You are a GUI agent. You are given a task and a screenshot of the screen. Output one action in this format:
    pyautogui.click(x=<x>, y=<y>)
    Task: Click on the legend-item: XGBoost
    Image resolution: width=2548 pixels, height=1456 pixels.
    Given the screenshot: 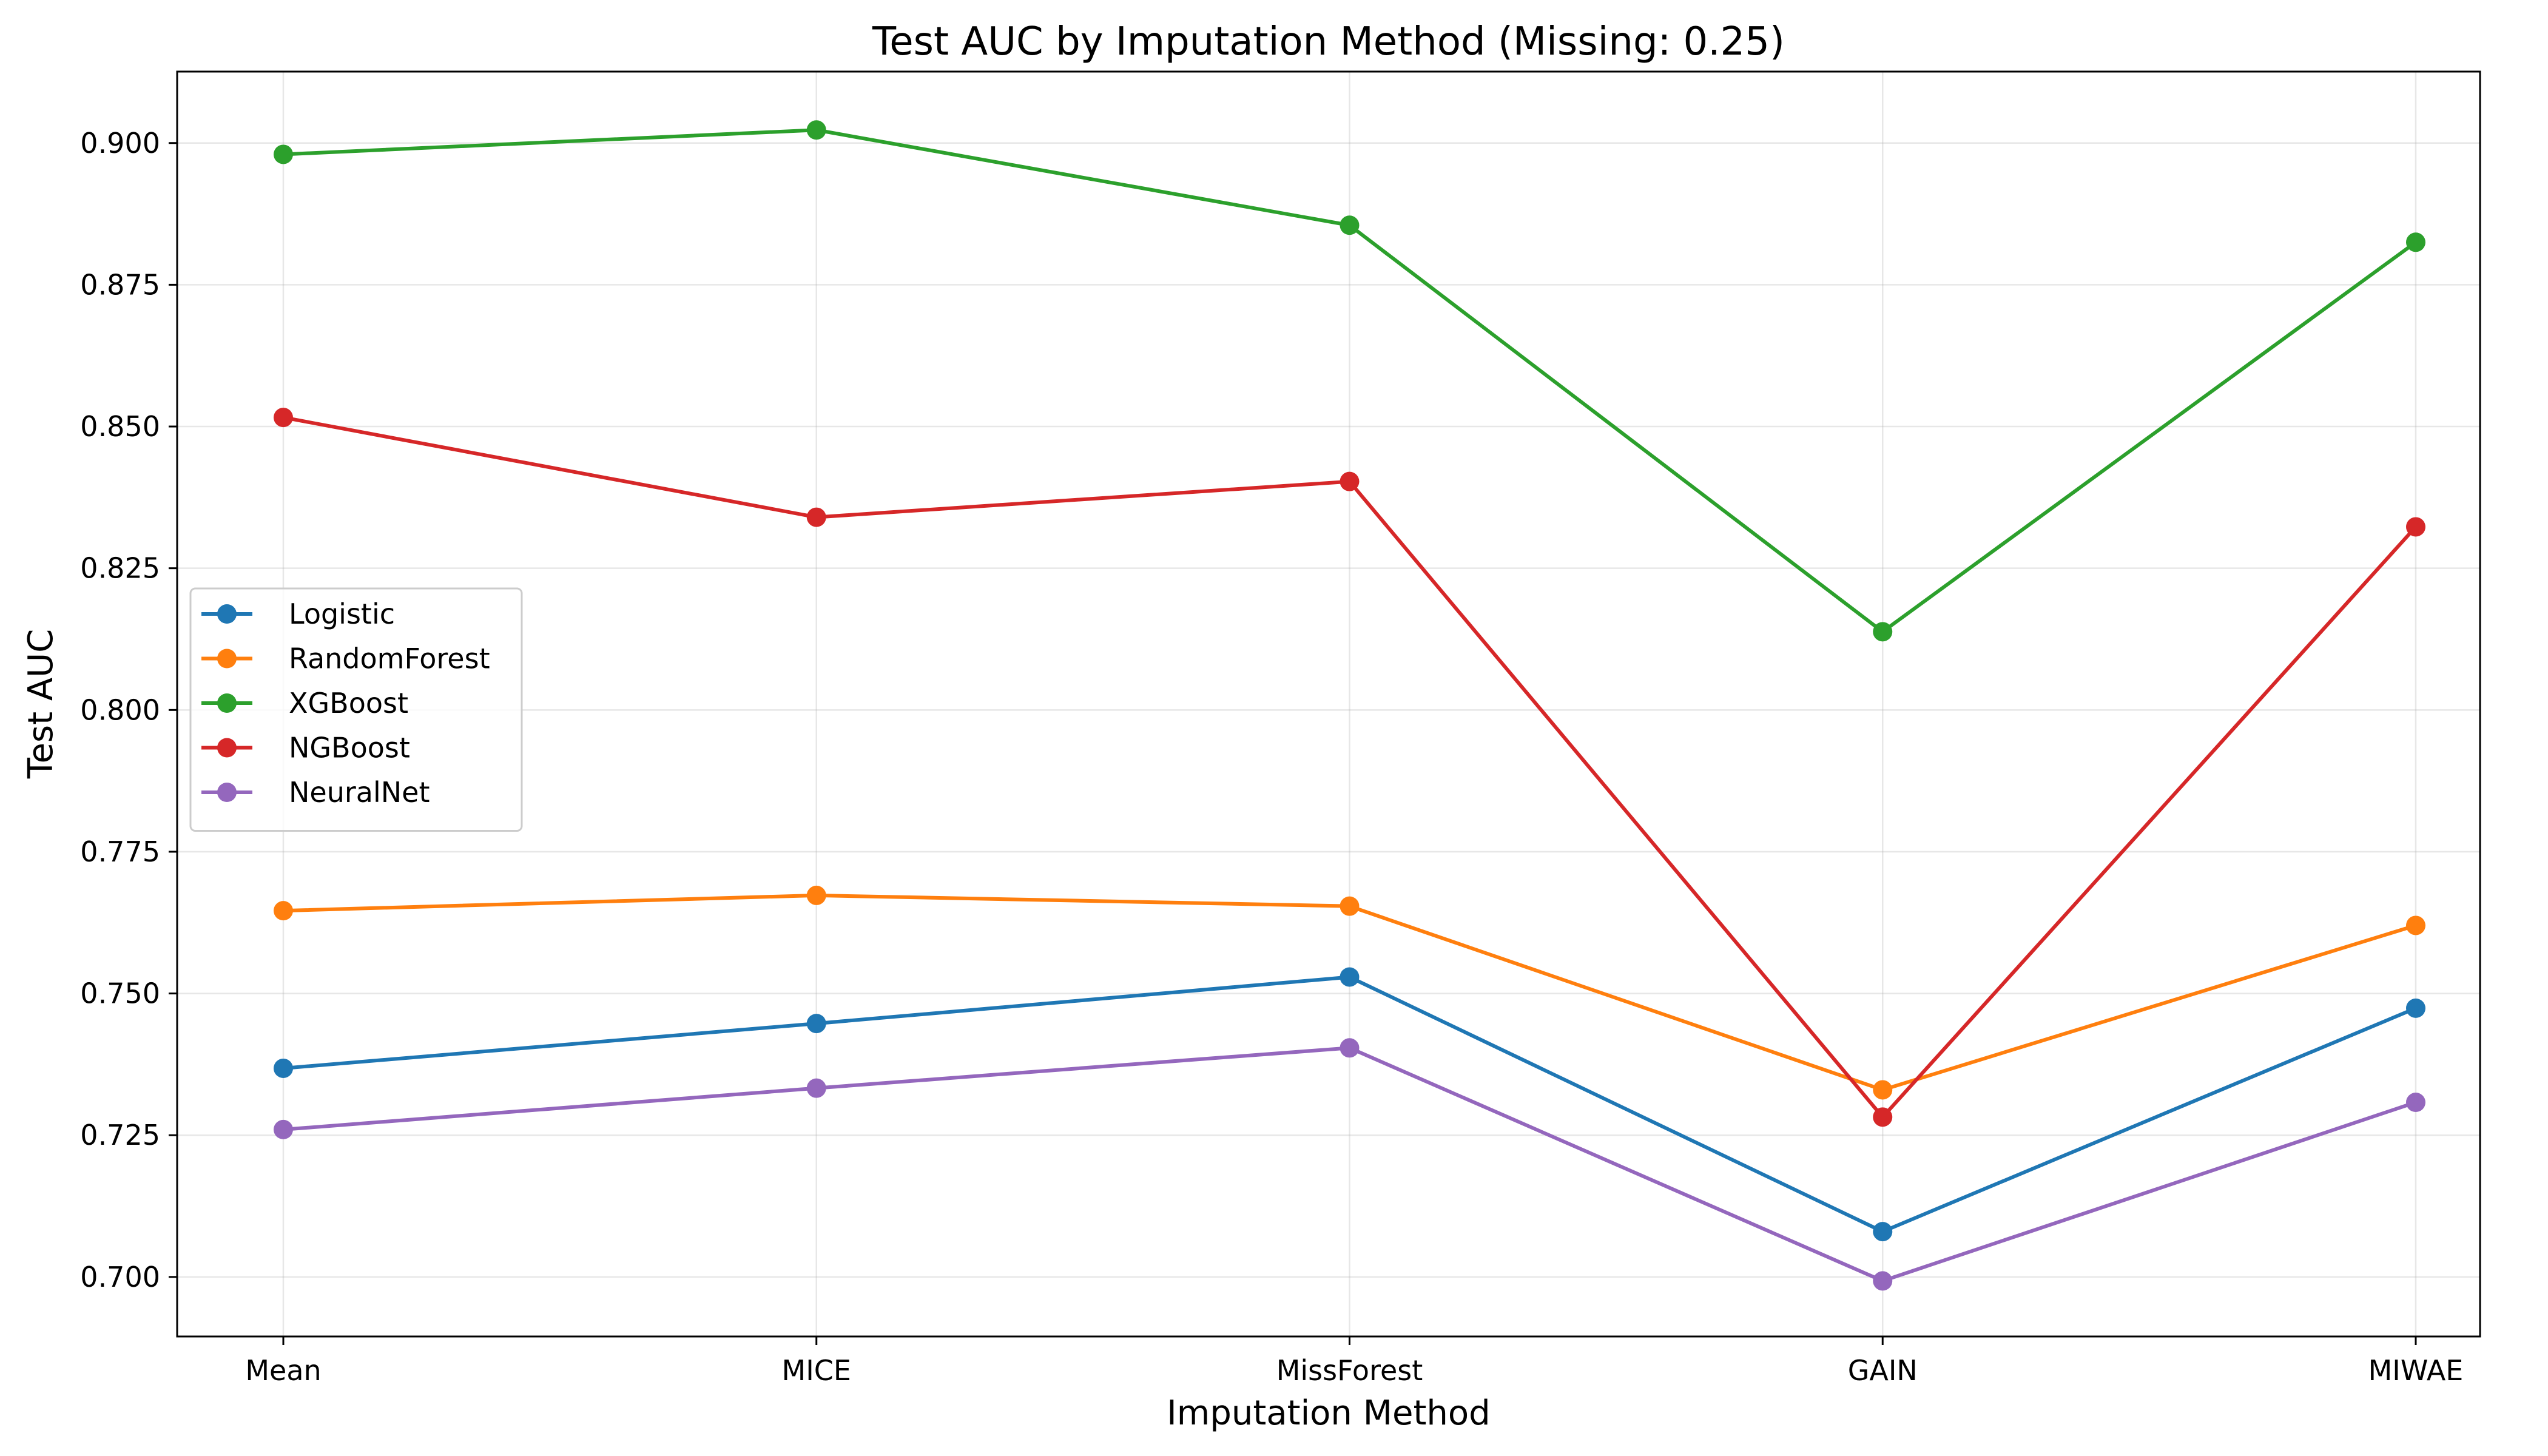 What is the action you would take?
    pyautogui.click(x=304, y=703)
    